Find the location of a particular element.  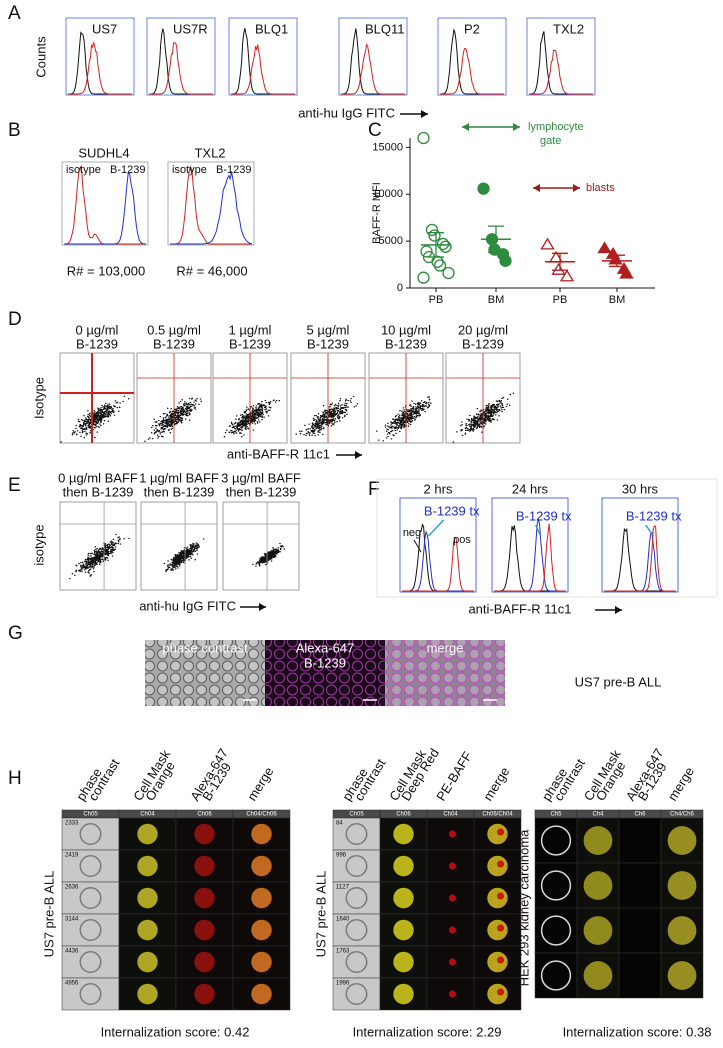

panel-frame is located at coordinates (547, 538).